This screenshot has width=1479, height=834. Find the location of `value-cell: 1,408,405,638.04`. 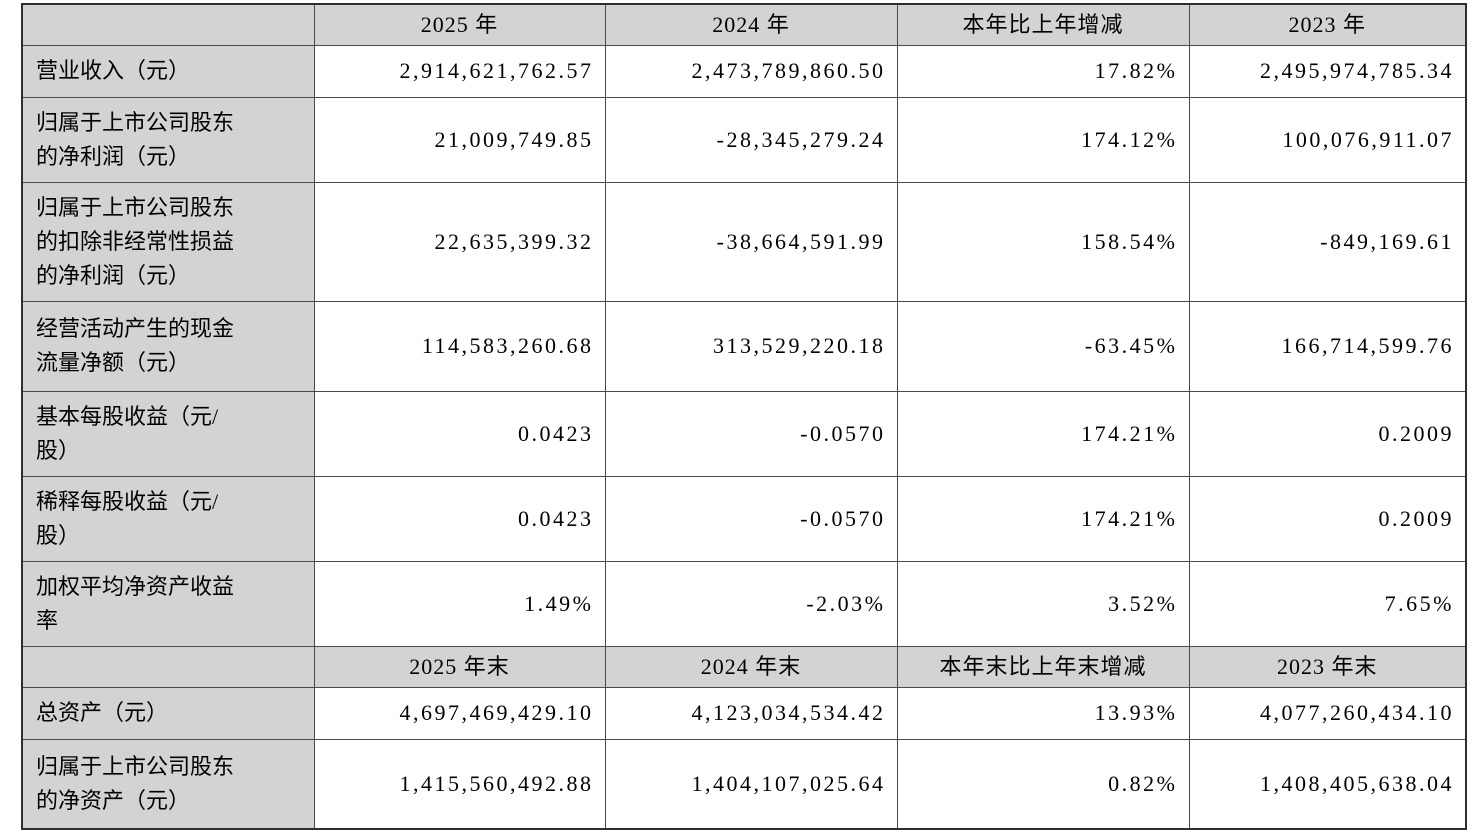

value-cell: 1,408,405,638.04 is located at coordinates (1327, 784).